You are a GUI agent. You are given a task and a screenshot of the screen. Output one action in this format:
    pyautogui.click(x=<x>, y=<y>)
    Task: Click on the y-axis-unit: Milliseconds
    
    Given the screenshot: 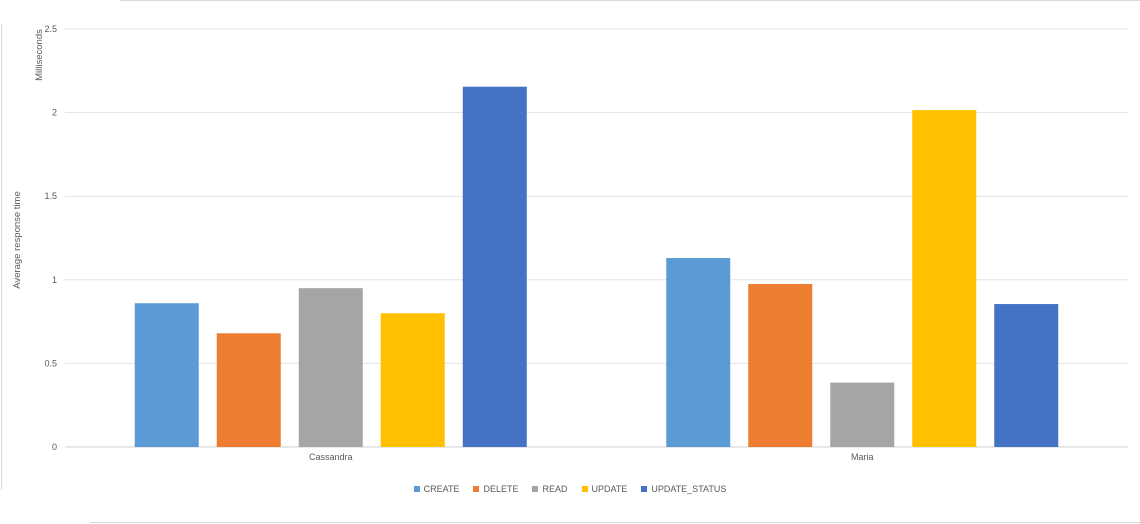 What is the action you would take?
    pyautogui.click(x=39, y=55)
    